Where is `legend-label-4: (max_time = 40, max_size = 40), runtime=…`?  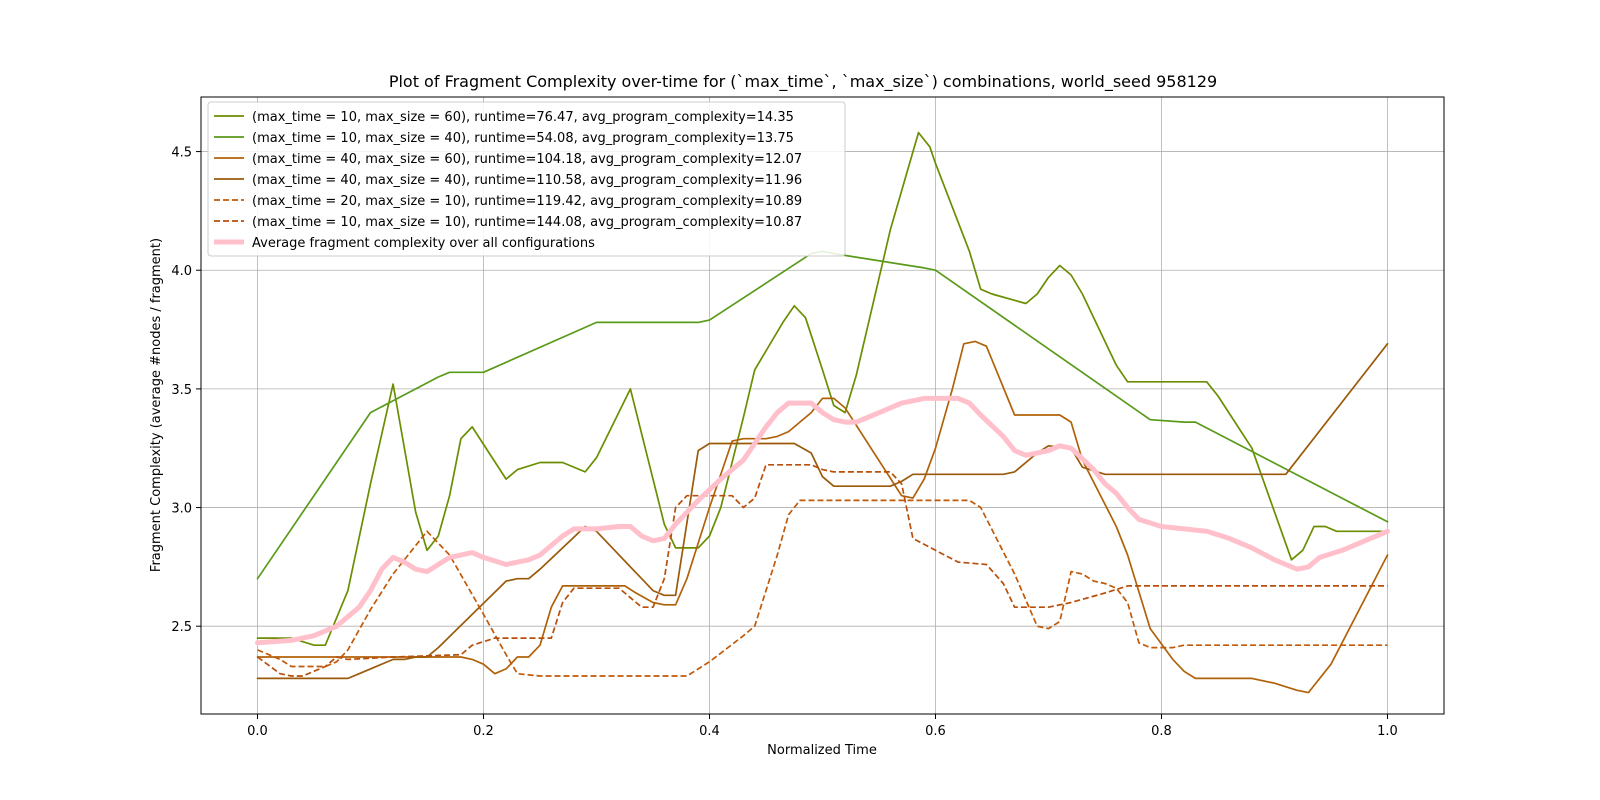 legend-label-4: (max_time = 40, max_size = 40), runtime=… is located at coordinates (527, 180).